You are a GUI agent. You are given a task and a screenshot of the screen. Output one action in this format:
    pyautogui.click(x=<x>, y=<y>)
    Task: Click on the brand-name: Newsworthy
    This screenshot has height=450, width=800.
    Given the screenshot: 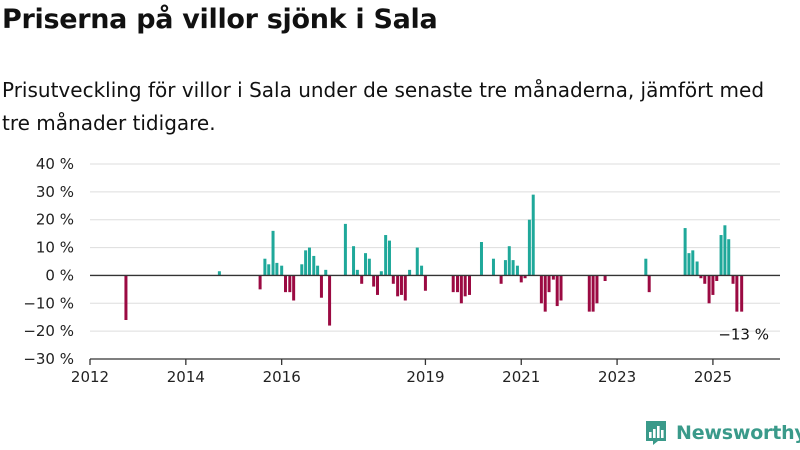 What is the action you would take?
    pyautogui.click(x=738, y=433)
    